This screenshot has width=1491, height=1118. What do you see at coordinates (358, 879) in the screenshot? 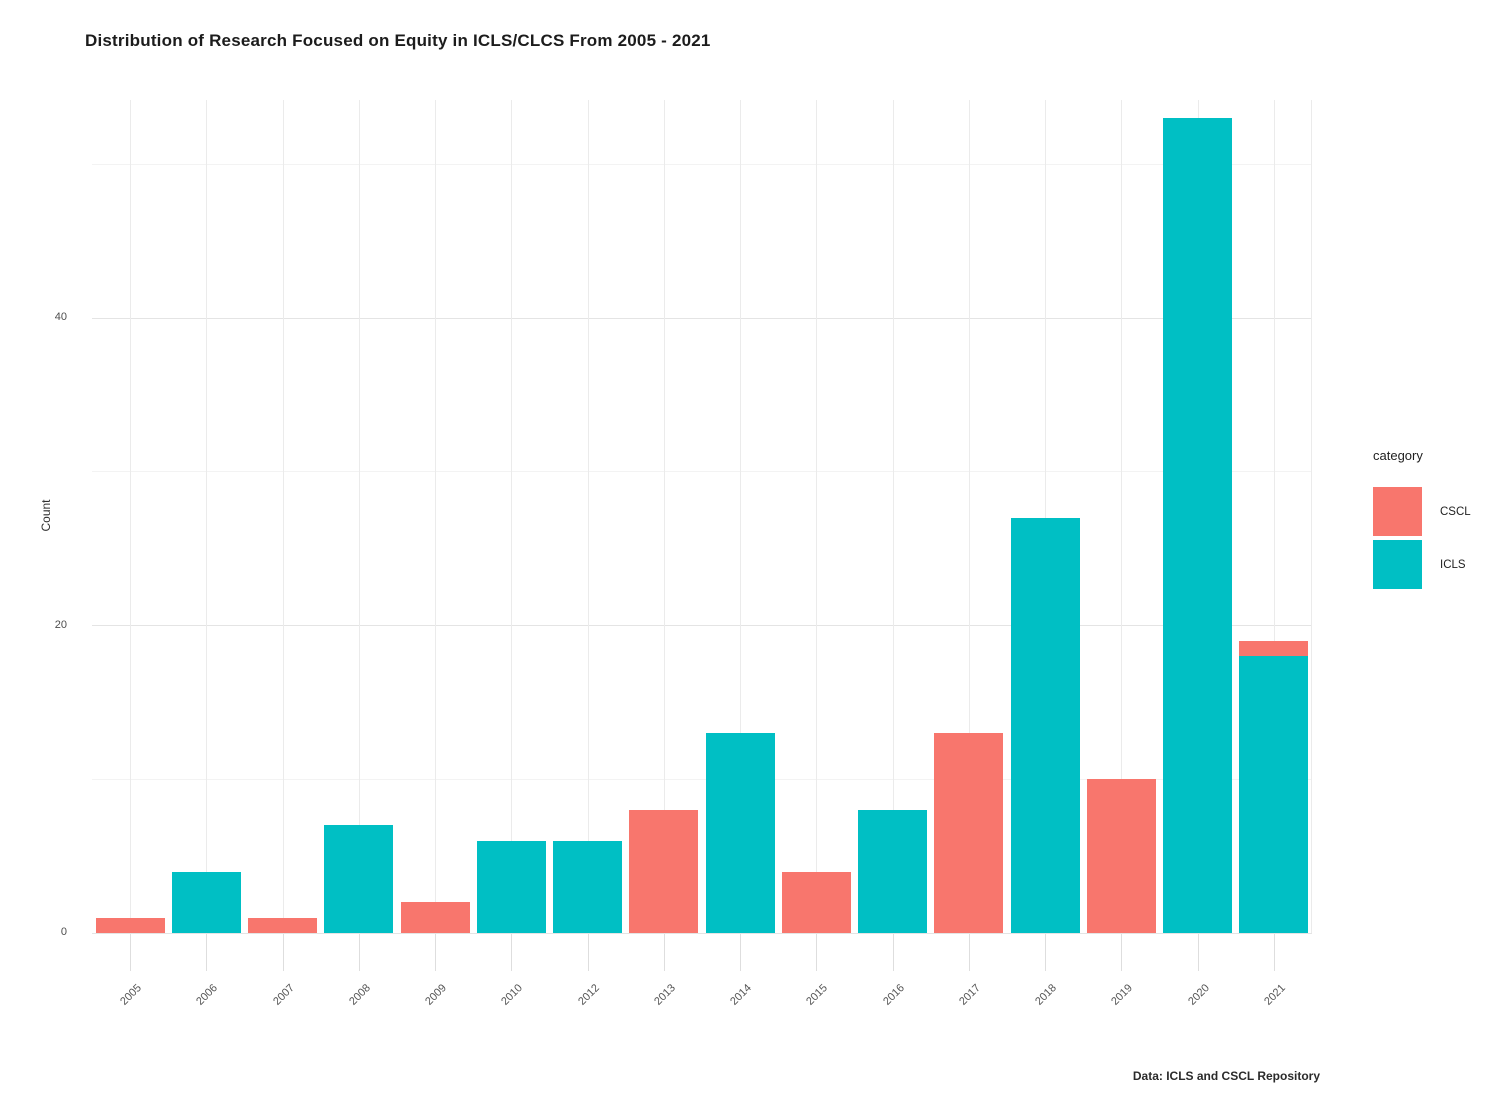
I see `bar-2008-ICLS` at bounding box center [358, 879].